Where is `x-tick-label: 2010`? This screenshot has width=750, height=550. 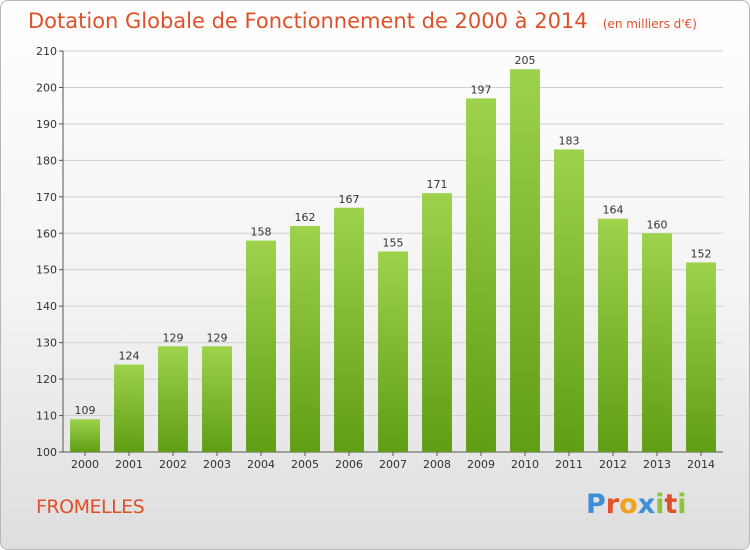 x-tick-label: 2010 is located at coordinates (525, 464).